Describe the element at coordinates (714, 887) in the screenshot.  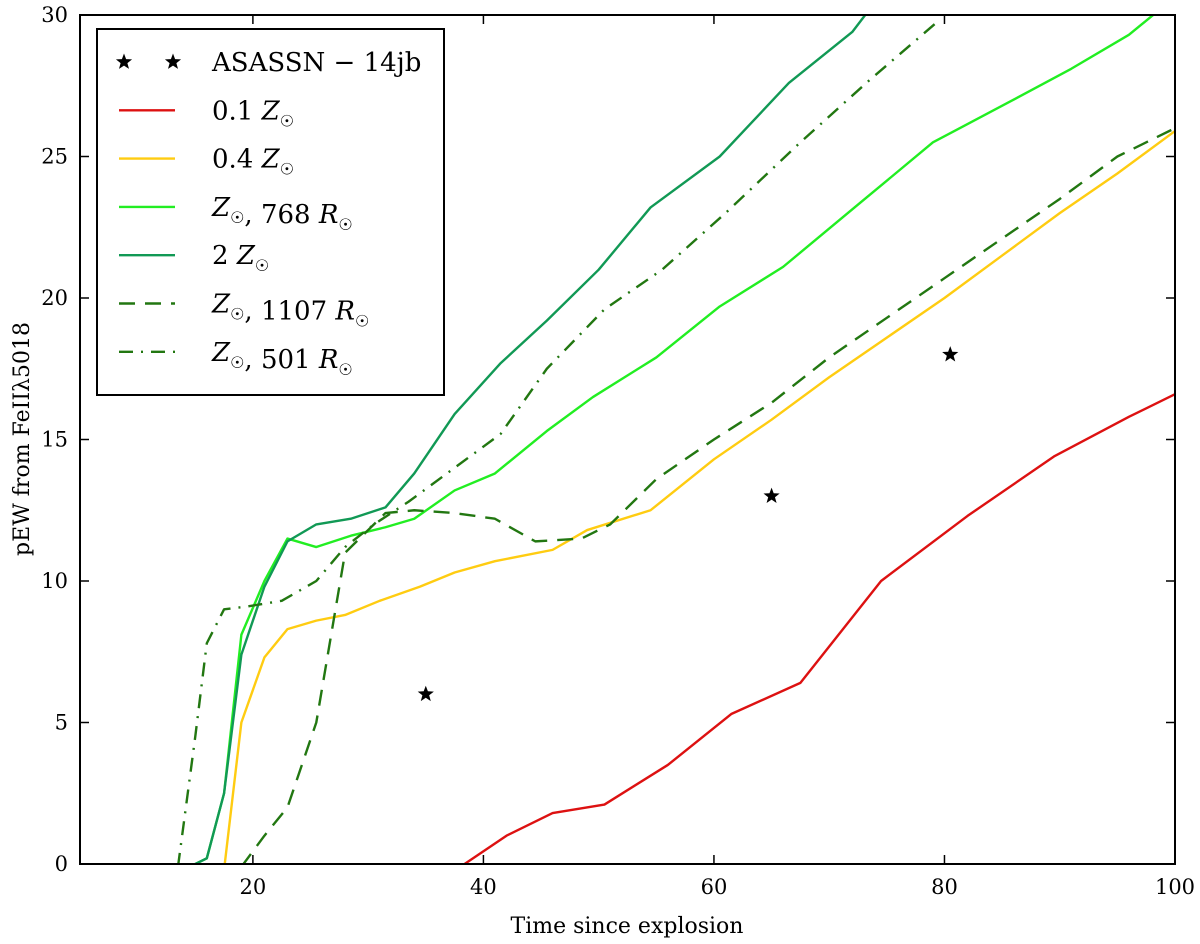
I see `x-tick-label: 60` at that location.